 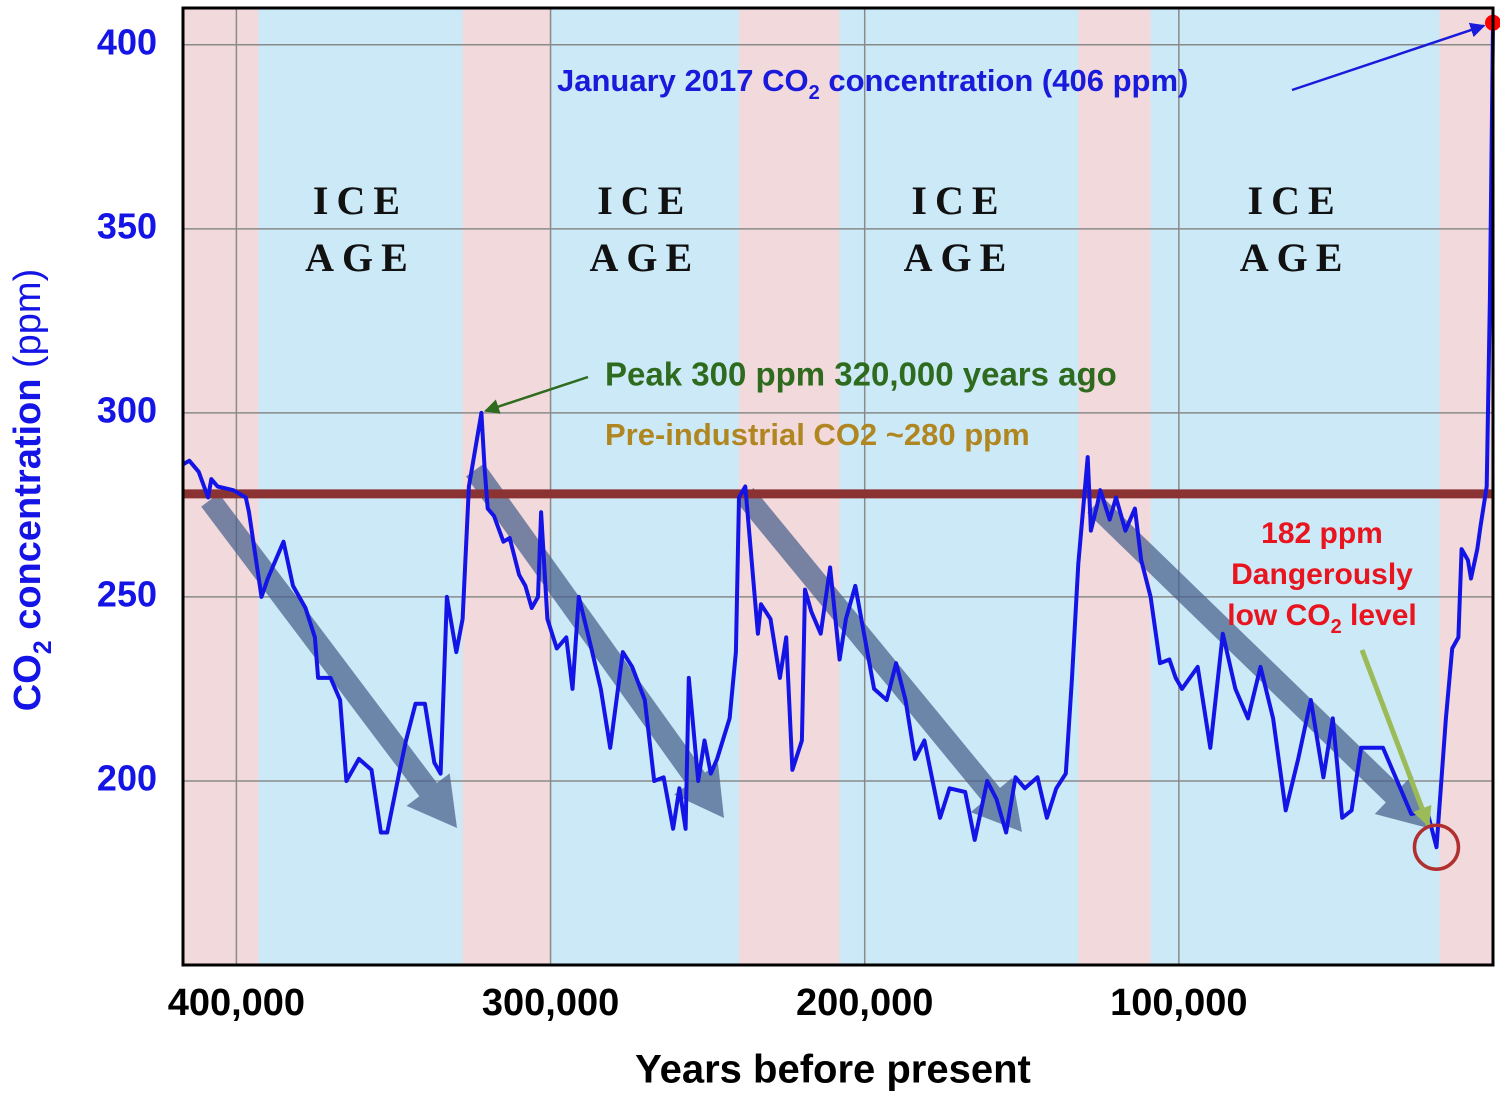 What do you see at coordinates (127, 593) in the screenshot?
I see `y-tick-label: 250` at bounding box center [127, 593].